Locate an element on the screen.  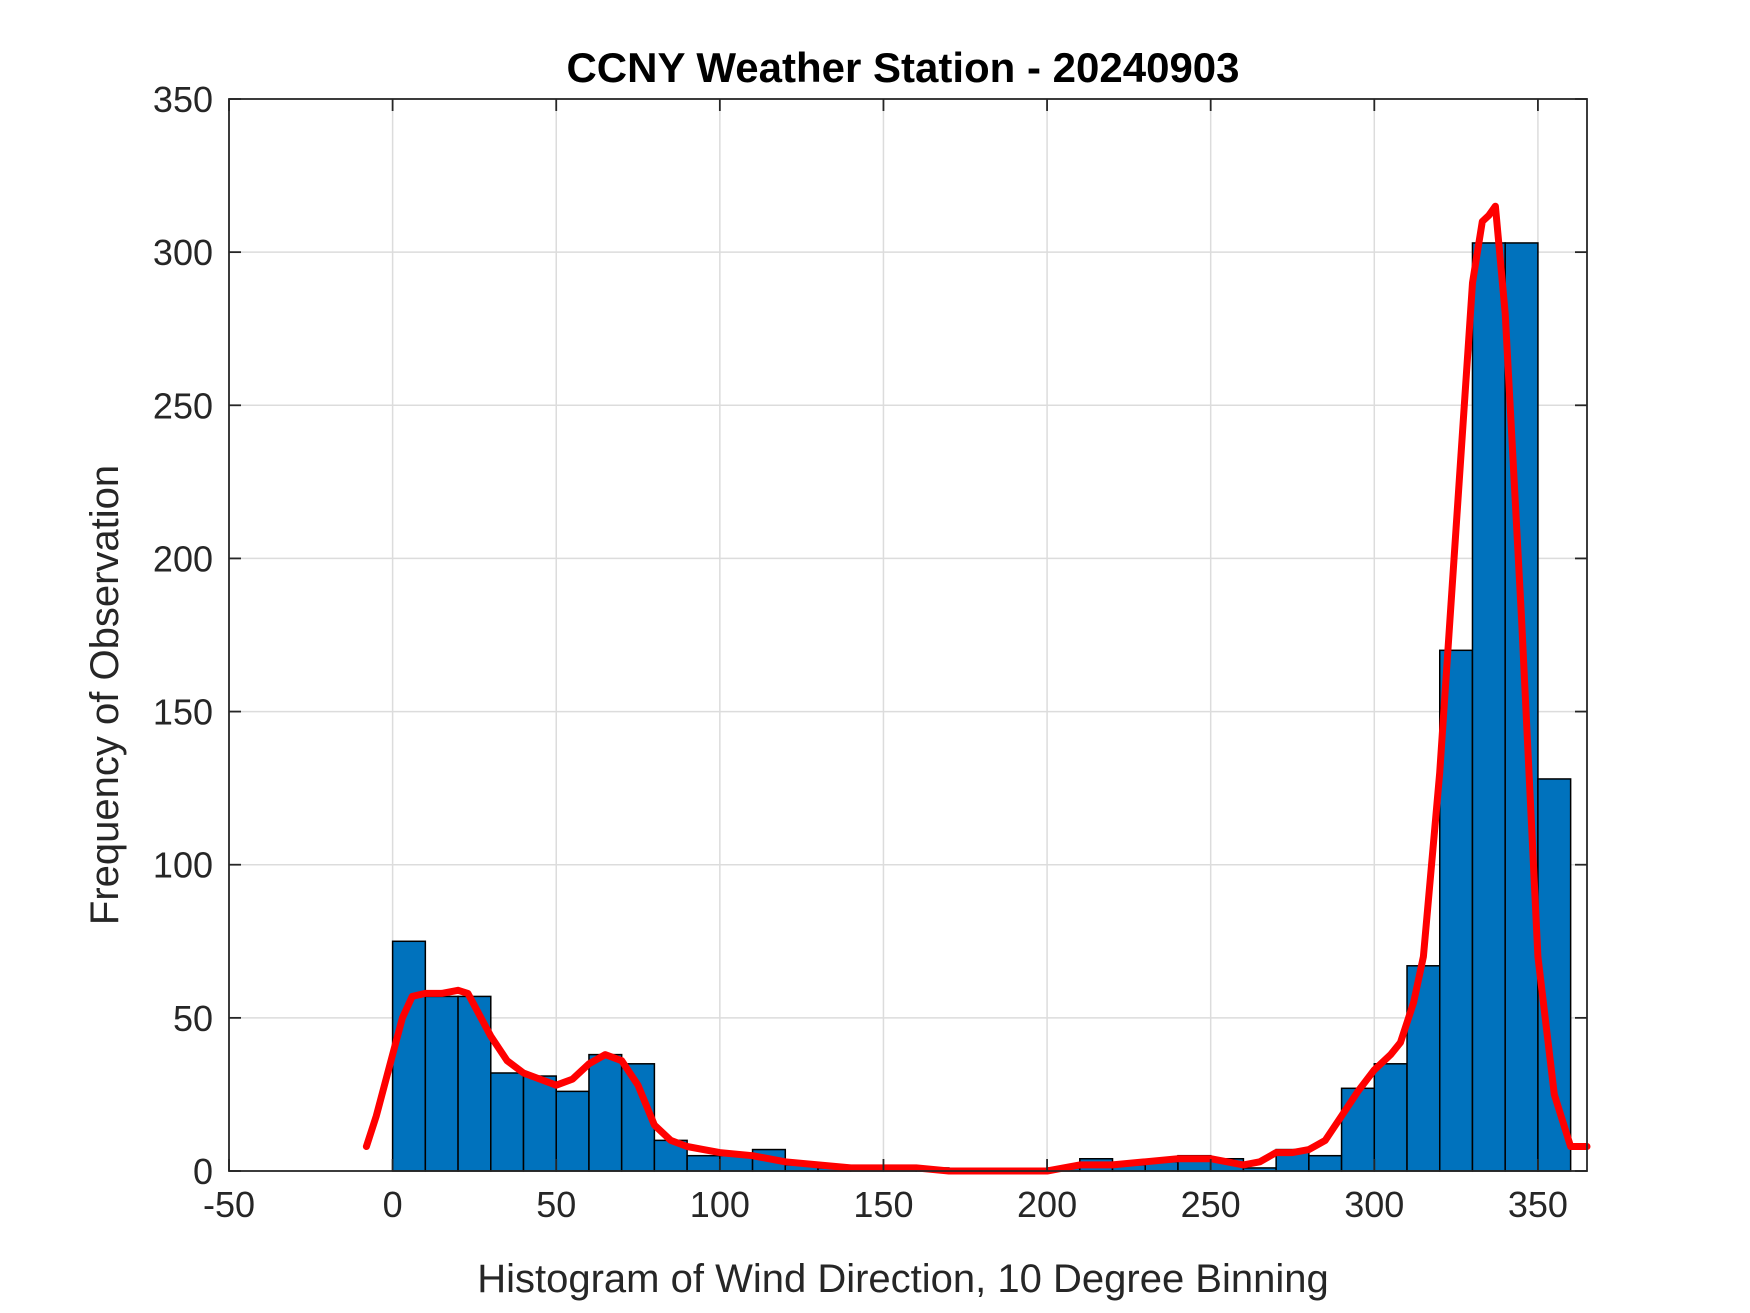
x-tick-label: 300 is located at coordinates (1374, 1204).